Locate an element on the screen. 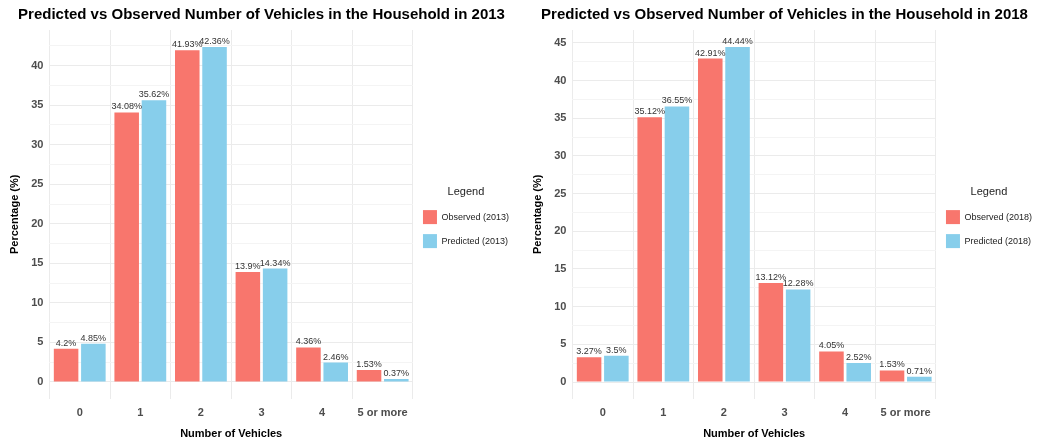  legend-label: Observed (2013) is located at coordinates (475, 216).